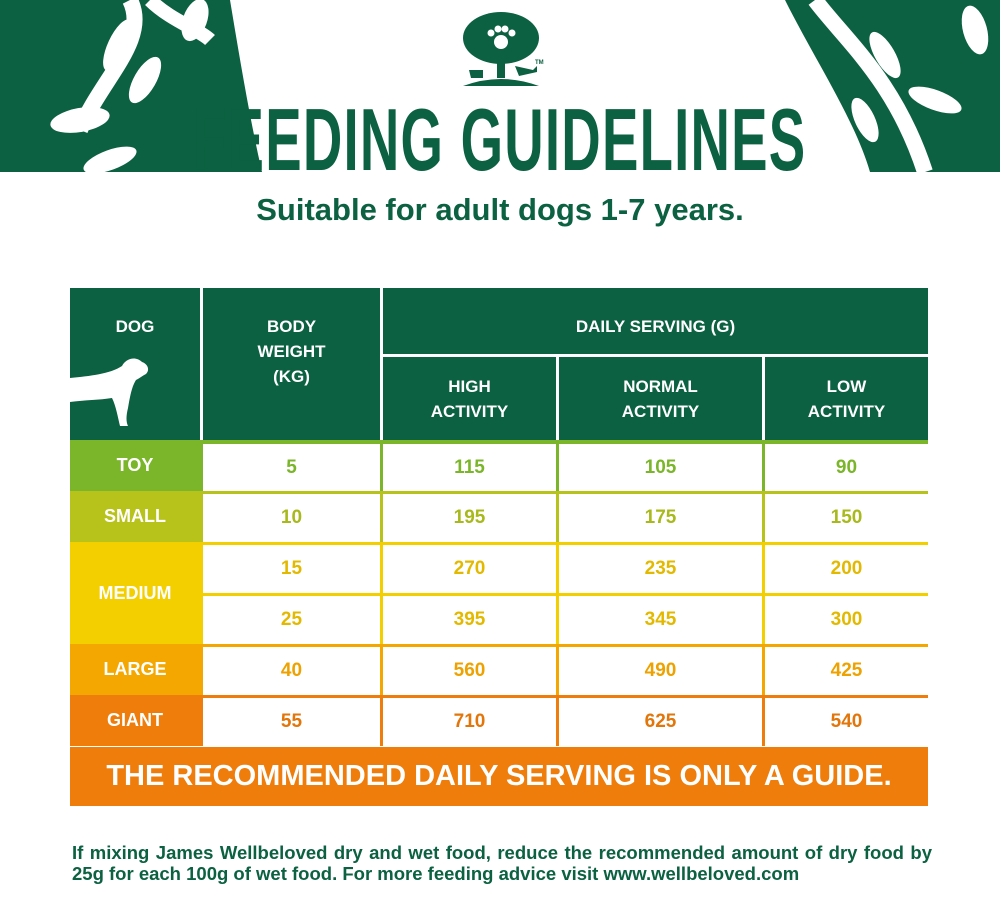 The width and height of the screenshot is (1000, 914). What do you see at coordinates (660, 399) in the screenshot?
I see `header-normal-activity: NORMAL ACTIVITY` at bounding box center [660, 399].